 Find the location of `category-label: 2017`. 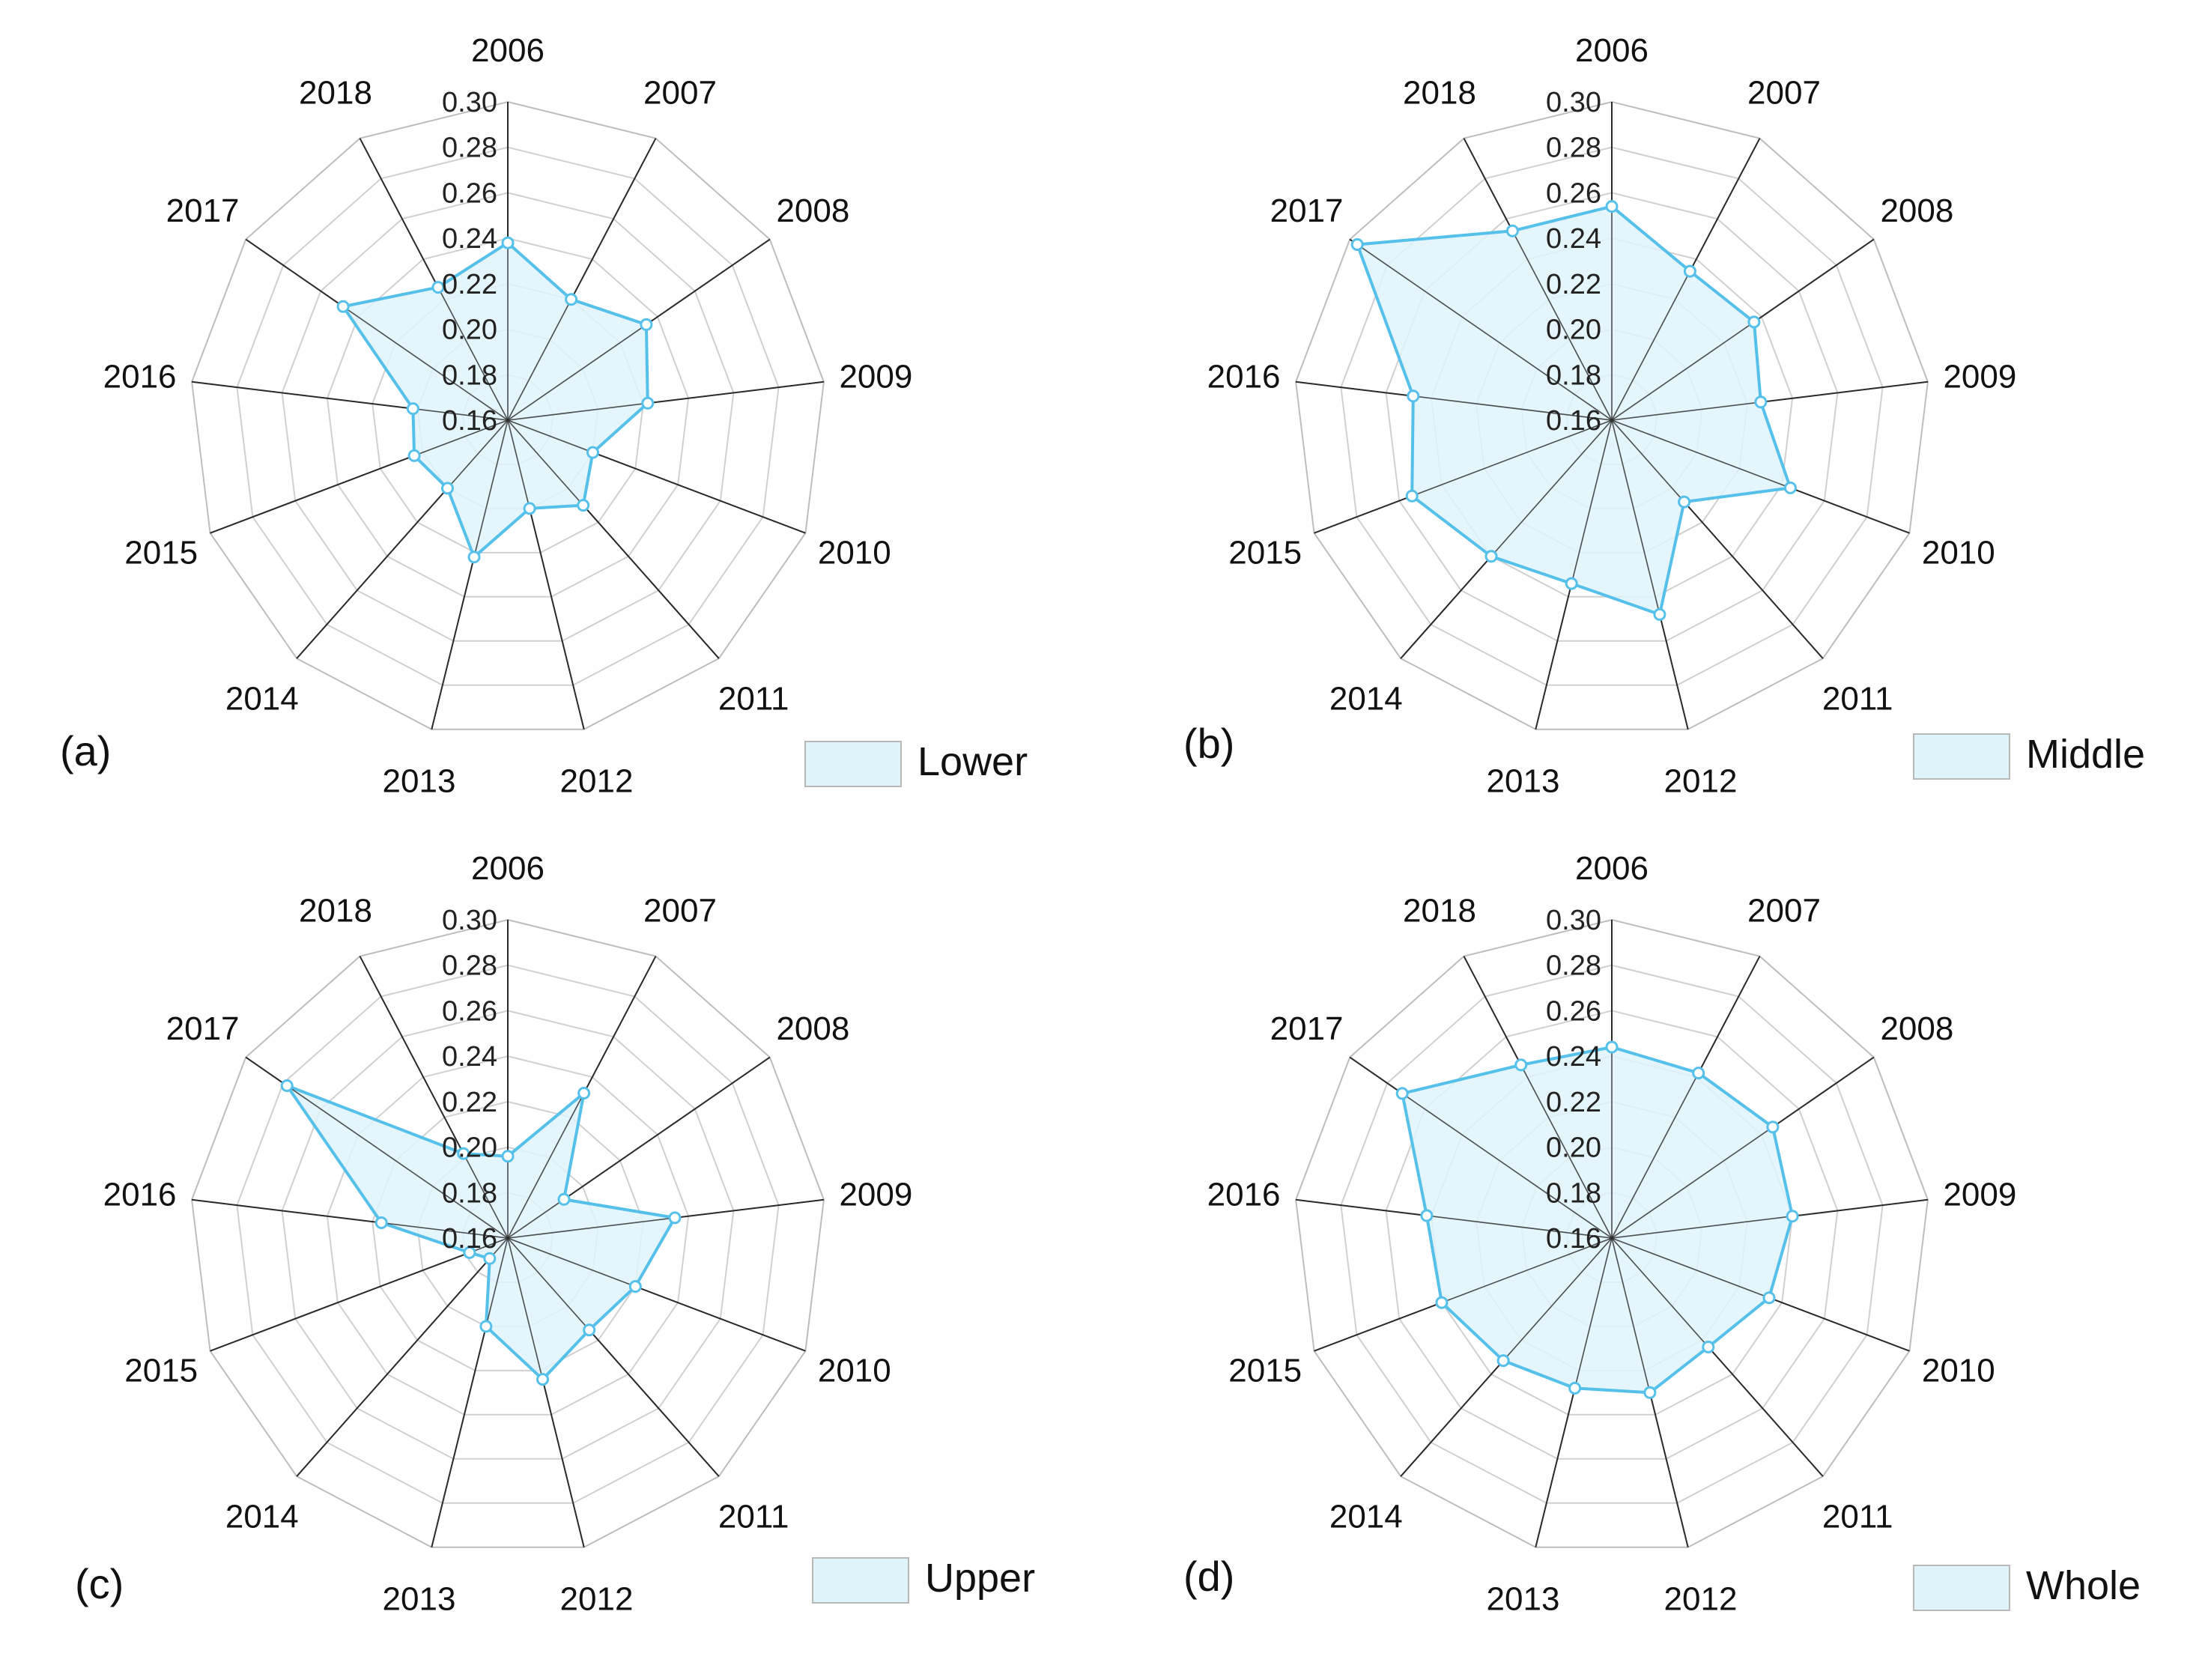

category-label: 2017 is located at coordinates (203, 210).